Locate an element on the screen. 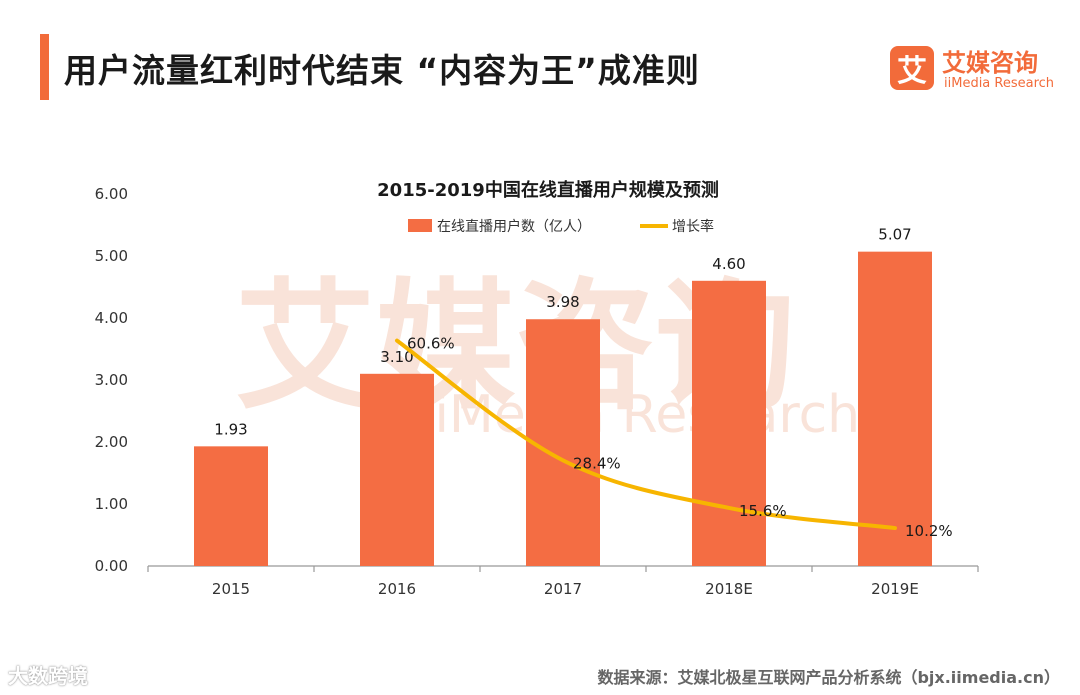 The width and height of the screenshot is (1080, 695). y-tick-label: 3.00 is located at coordinates (111, 380).